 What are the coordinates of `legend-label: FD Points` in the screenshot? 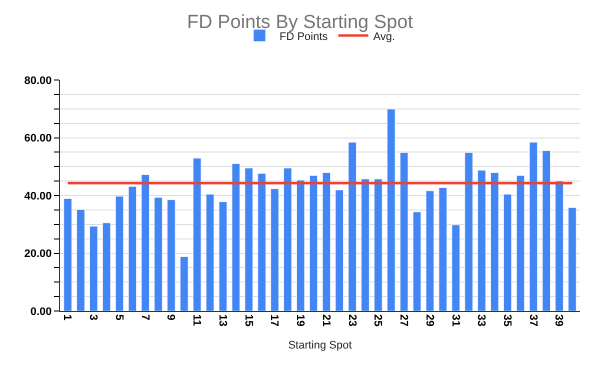 It's located at (304, 36).